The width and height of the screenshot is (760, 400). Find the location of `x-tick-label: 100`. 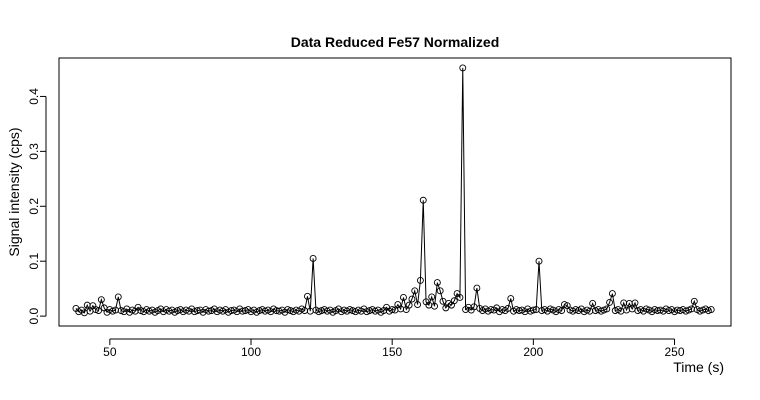

x-tick-label: 100 is located at coordinates (251, 352).